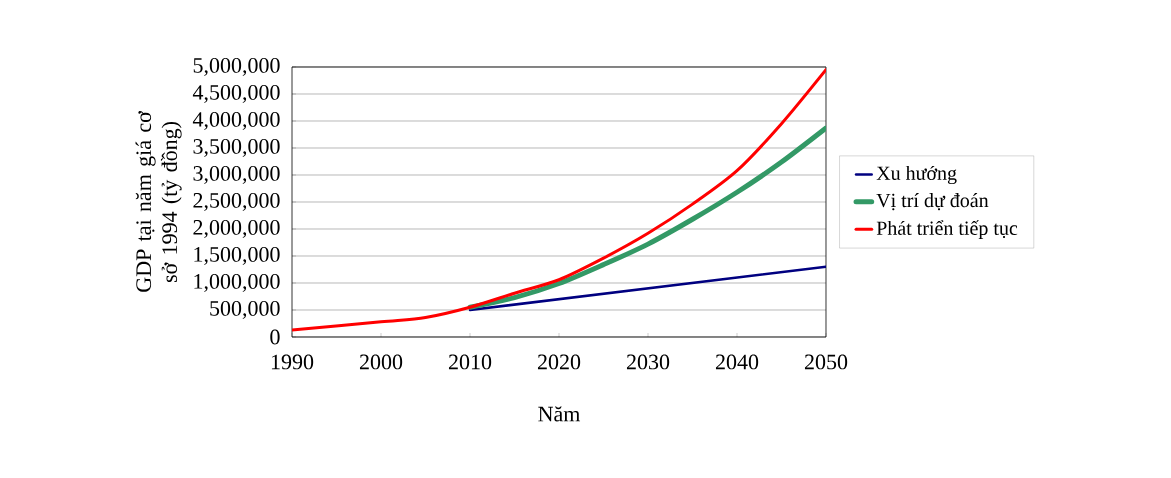  I want to click on x-tick-label: 2030, so click(648, 362).